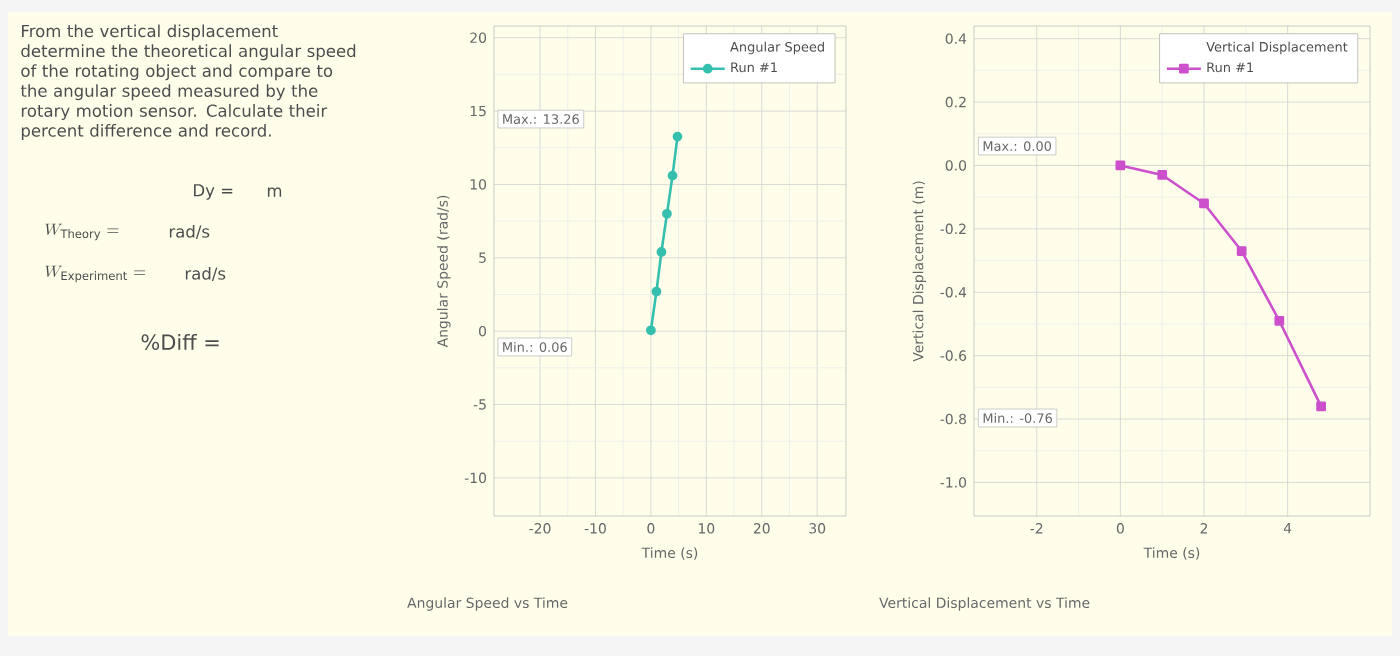 Image resolution: width=1400 pixels, height=656 pixels. What do you see at coordinates (274, 192) in the screenshot?
I see `text: m` at bounding box center [274, 192].